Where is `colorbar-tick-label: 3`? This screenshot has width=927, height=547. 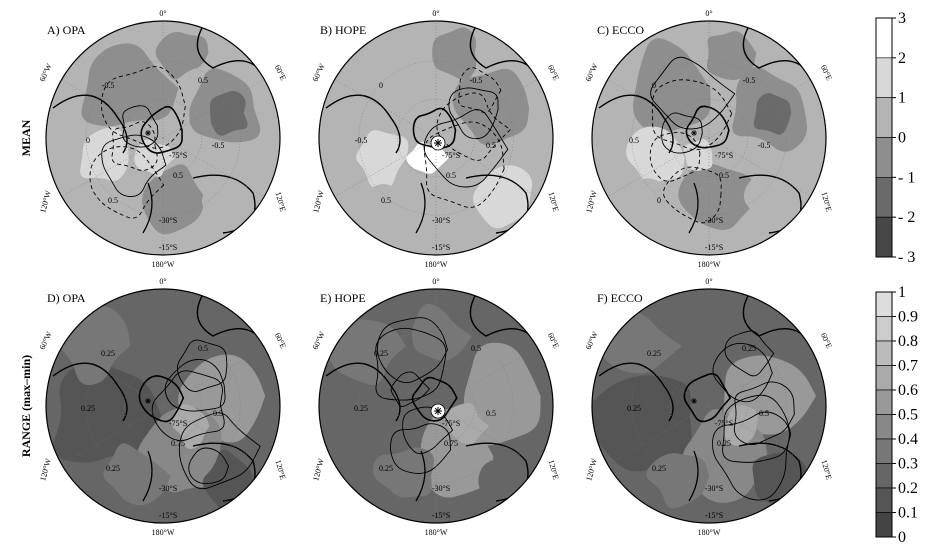
colorbar-tick-label: 3 is located at coordinates (902, 18).